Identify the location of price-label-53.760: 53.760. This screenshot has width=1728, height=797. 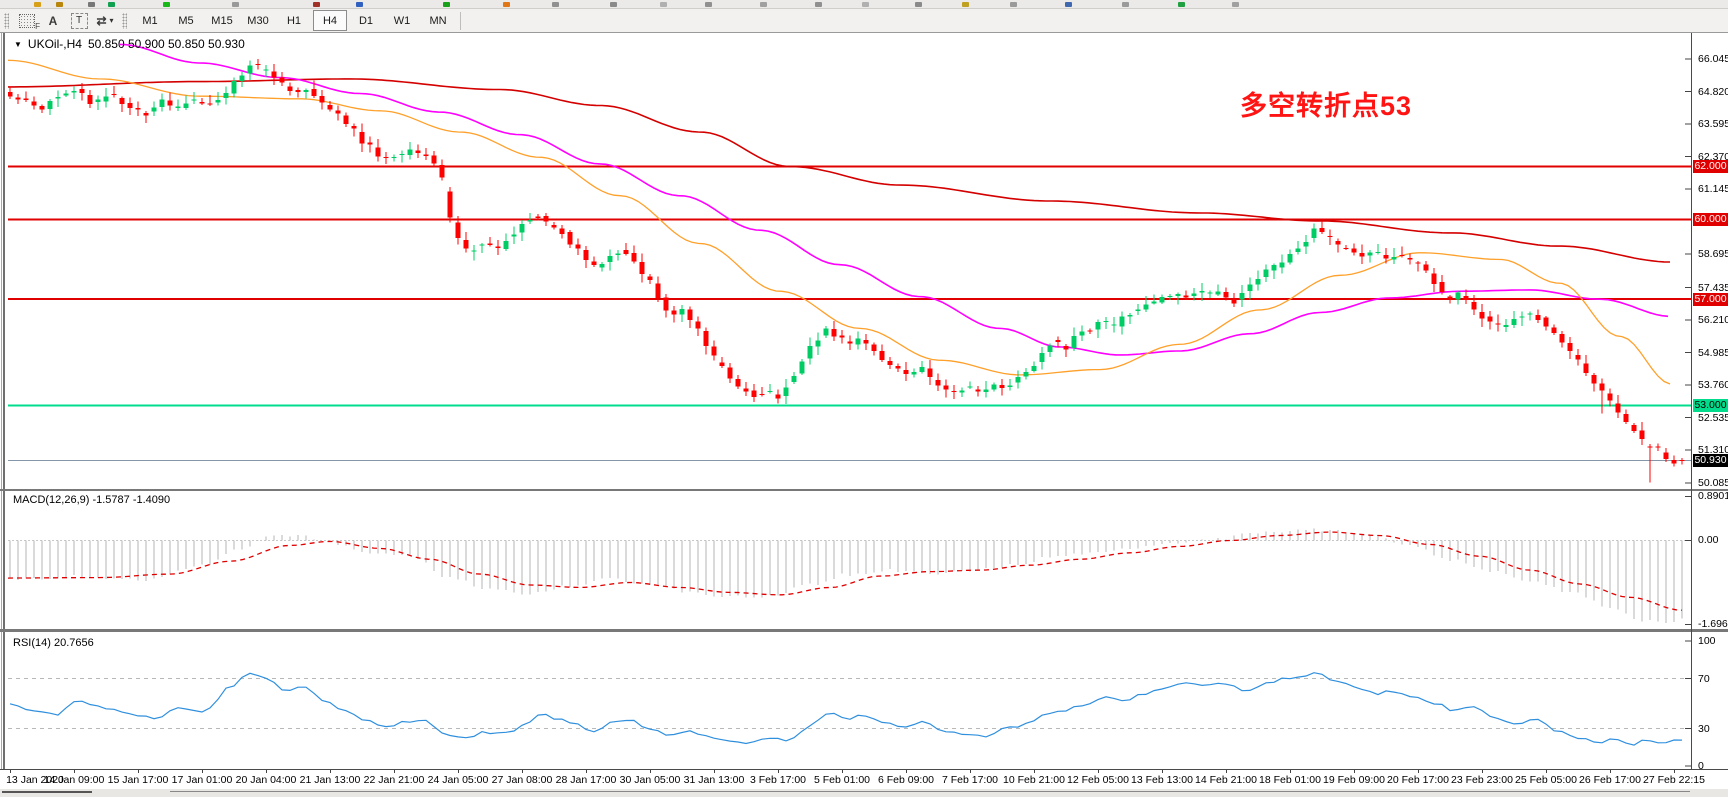
(1713, 385).